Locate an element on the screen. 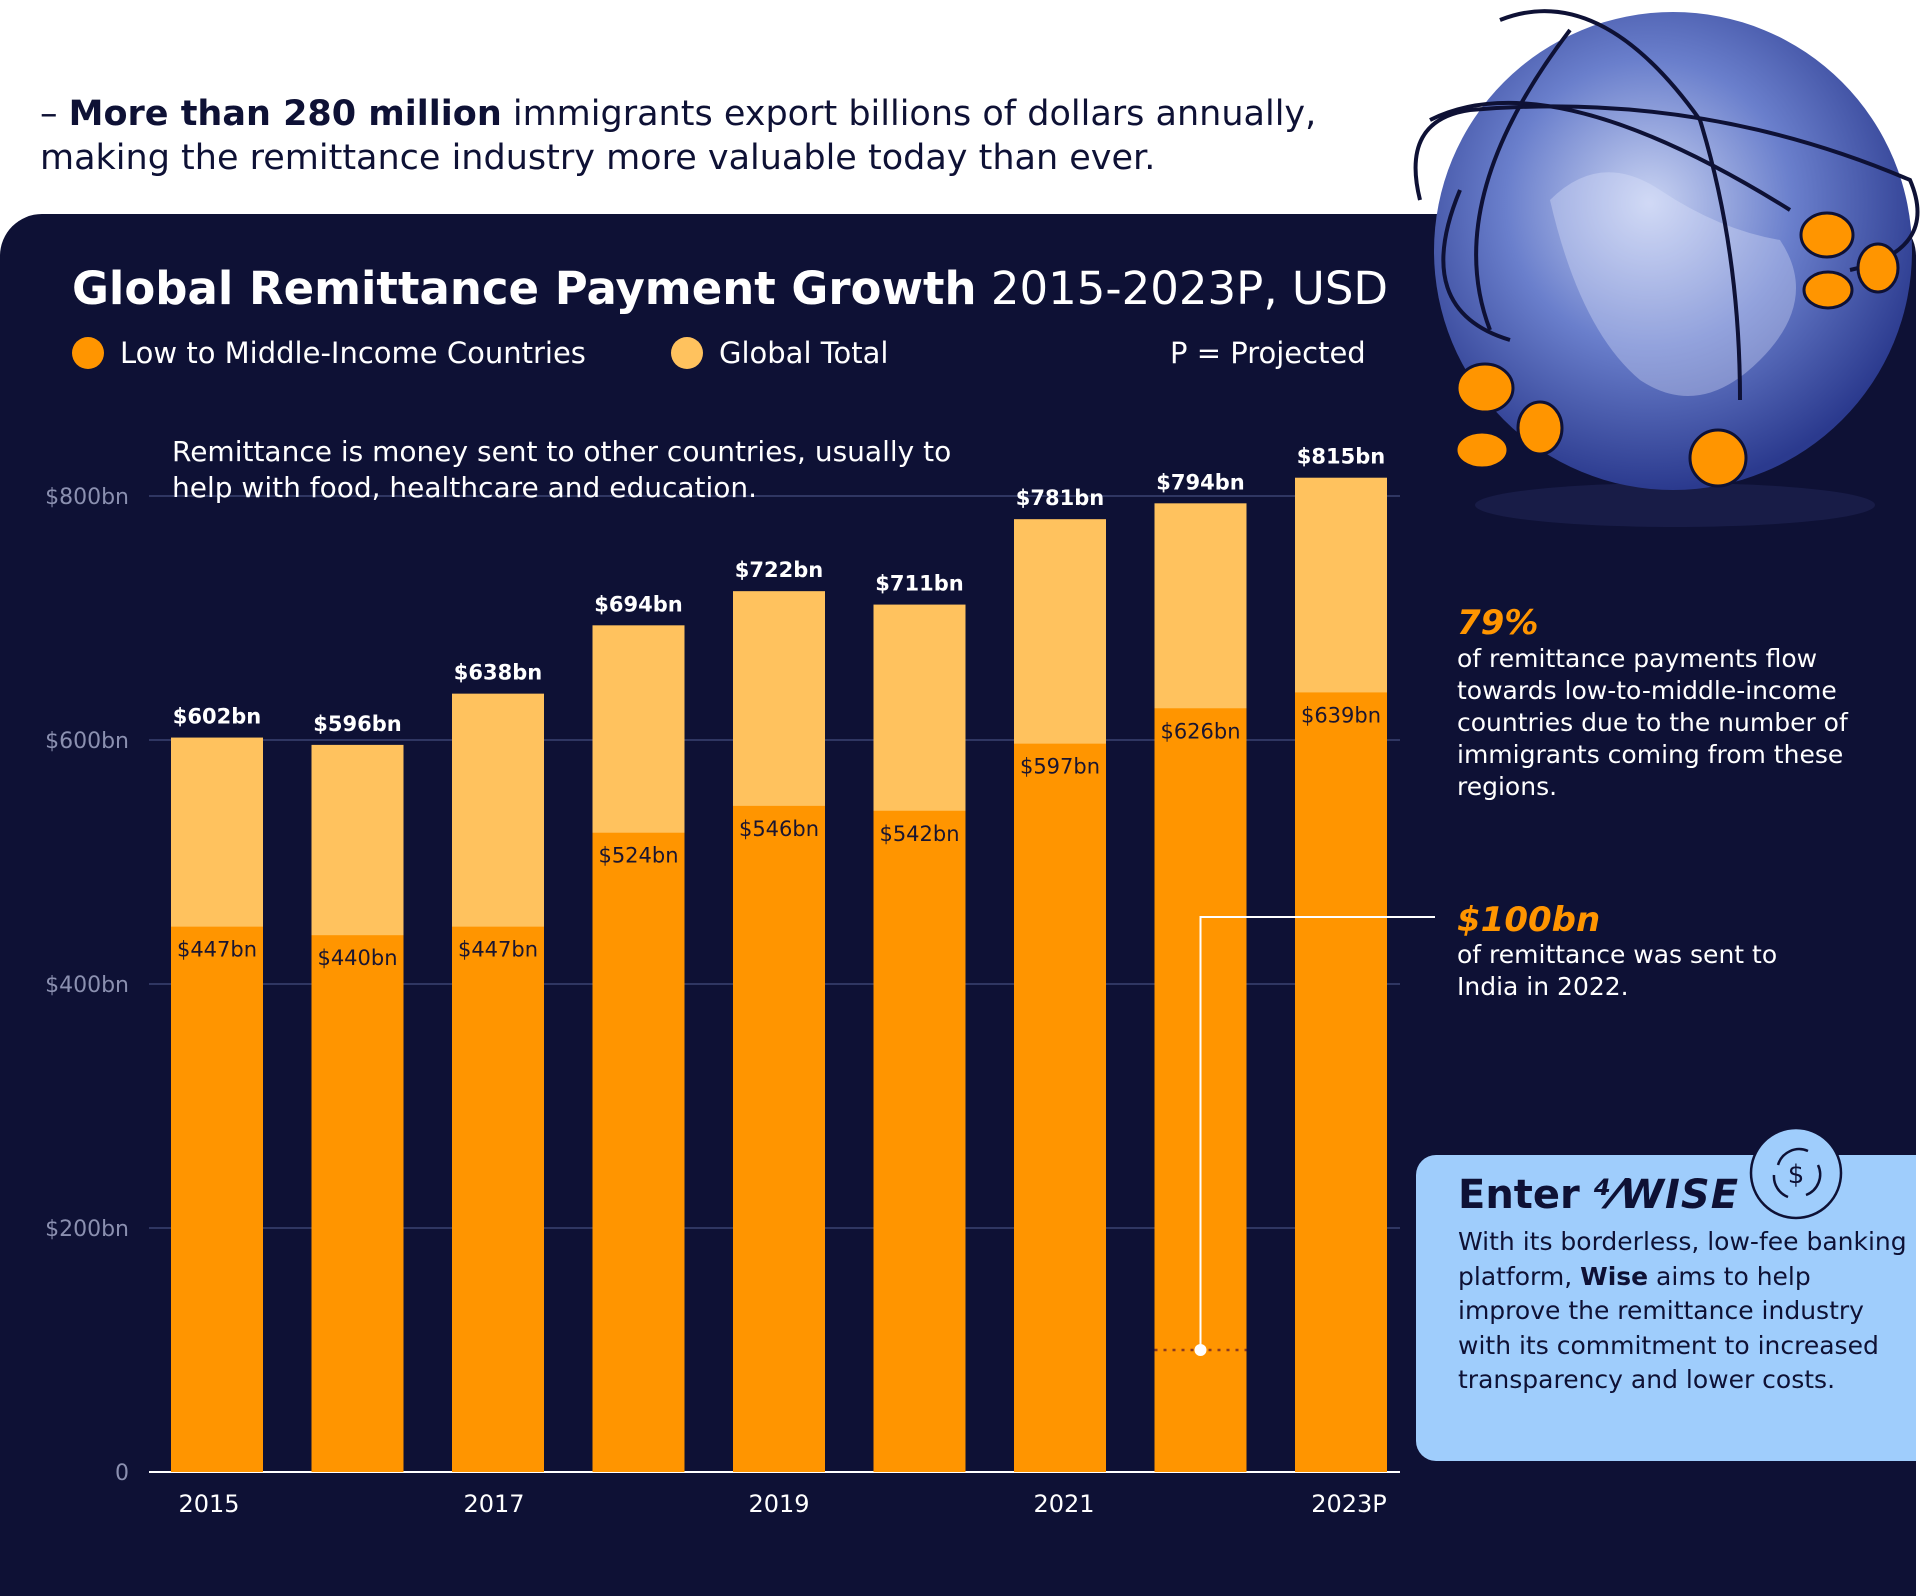  globe-icon is located at coordinates (1673, 251).